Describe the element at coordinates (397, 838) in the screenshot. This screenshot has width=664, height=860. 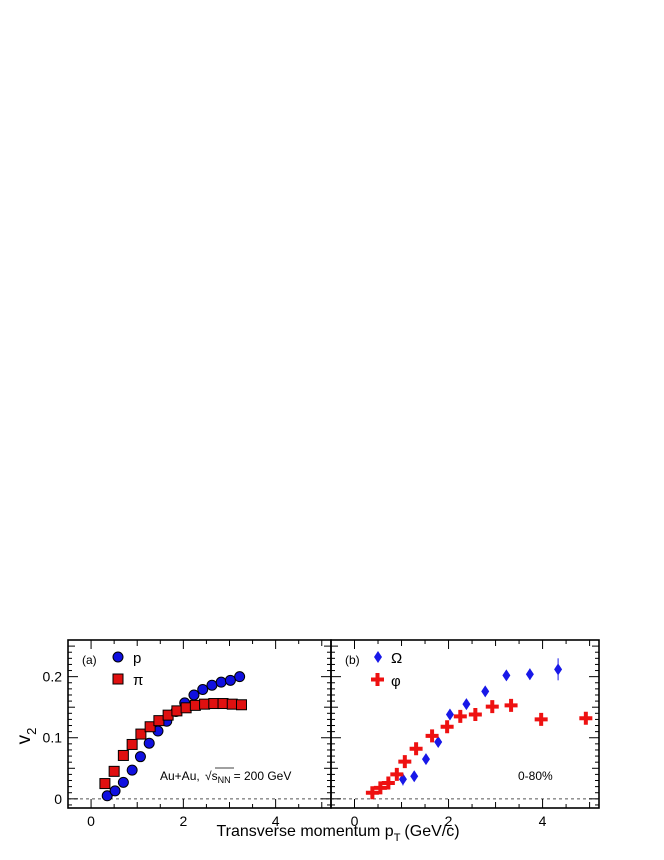
I see `x-axis-title-sub: T` at that location.